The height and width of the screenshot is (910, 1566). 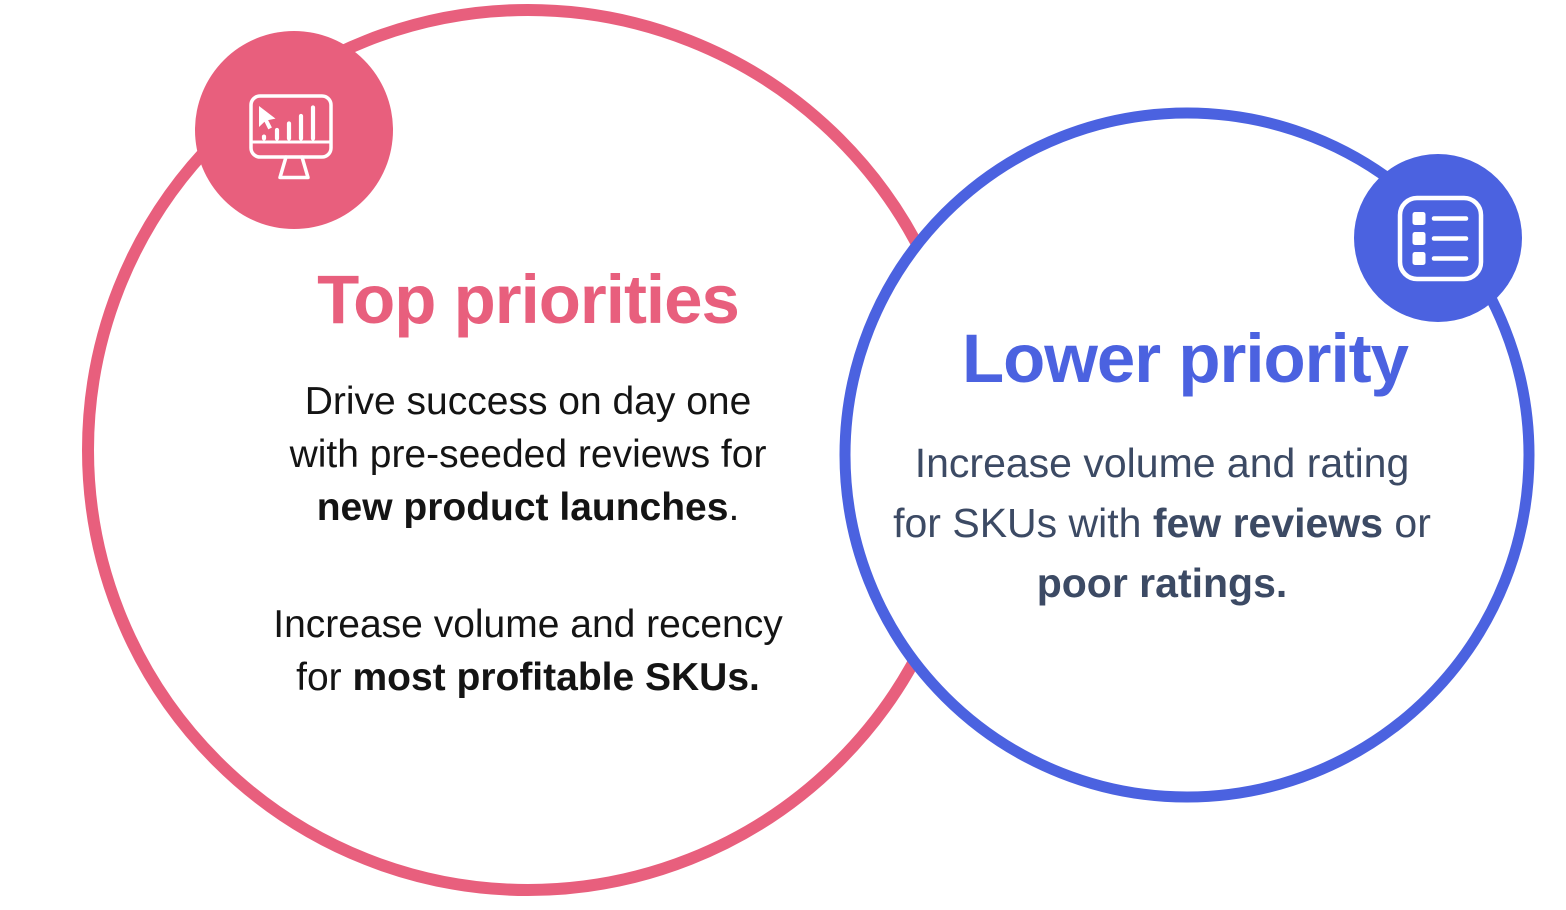 I want to click on text-line: Increase volume and recency, so click(x=528, y=624).